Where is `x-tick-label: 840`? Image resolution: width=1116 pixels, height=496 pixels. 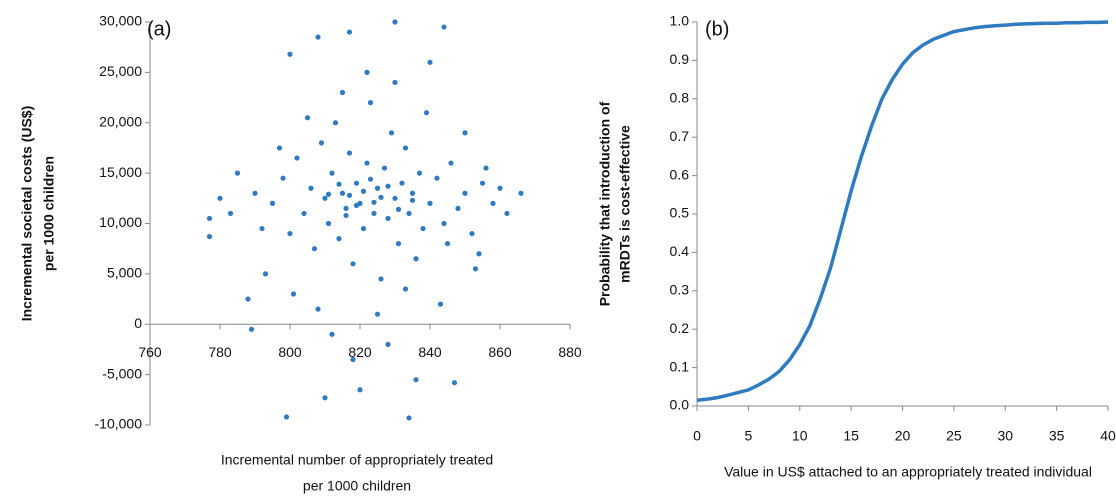
x-tick-label: 840 is located at coordinates (430, 352).